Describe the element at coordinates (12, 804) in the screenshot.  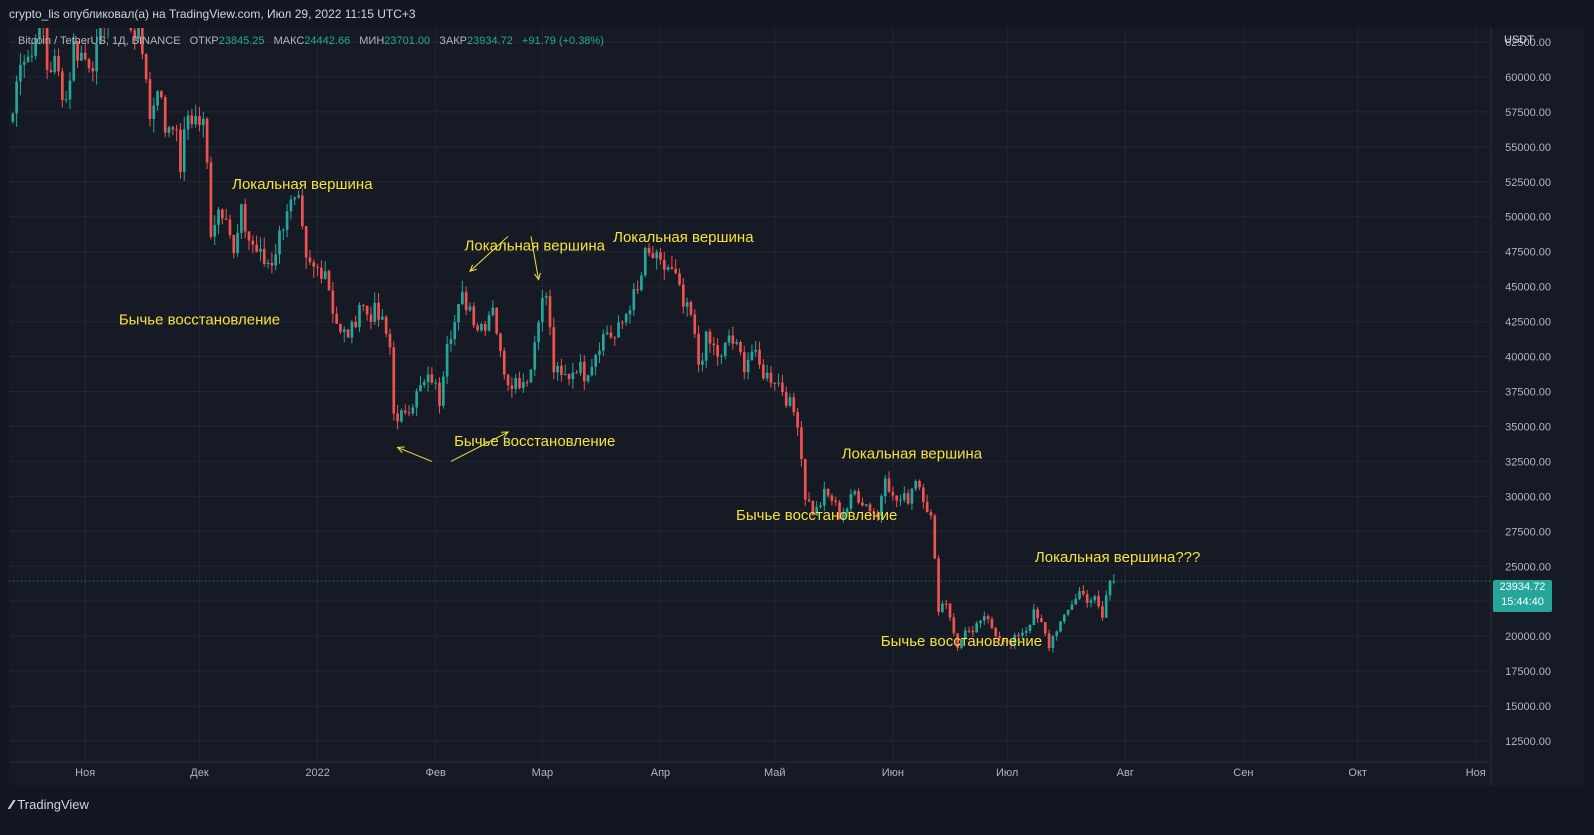
I see `tradingview-logo-icon: ⁄⁄` at that location.